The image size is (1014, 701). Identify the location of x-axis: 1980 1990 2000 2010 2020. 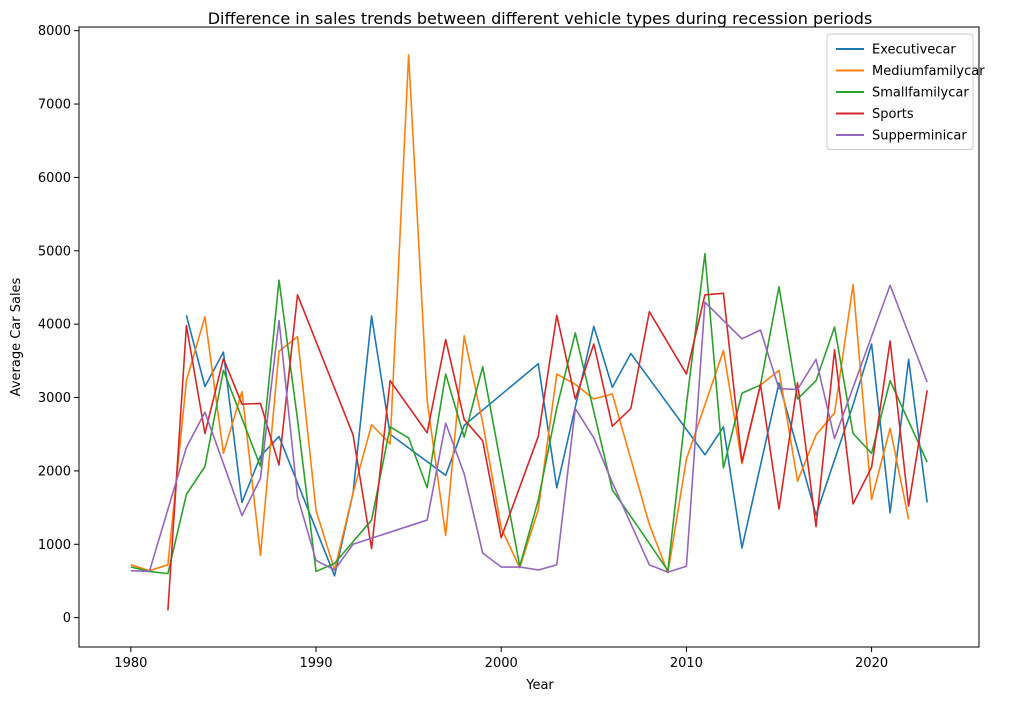
(501, 659).